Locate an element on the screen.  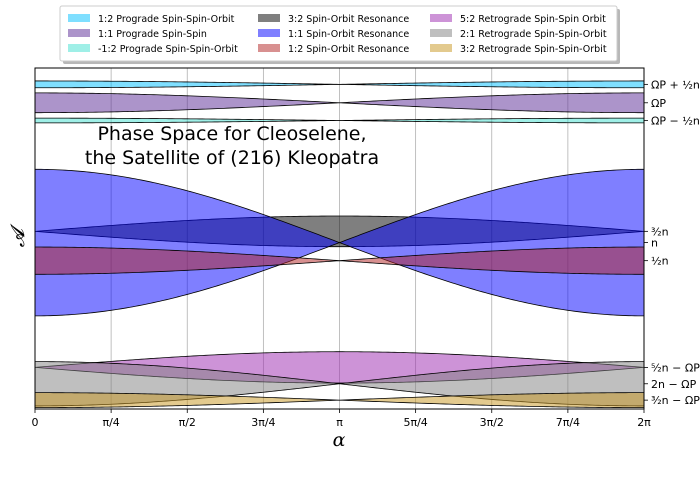
right-axis-label: ΩP − ½n is located at coordinates (675, 121).